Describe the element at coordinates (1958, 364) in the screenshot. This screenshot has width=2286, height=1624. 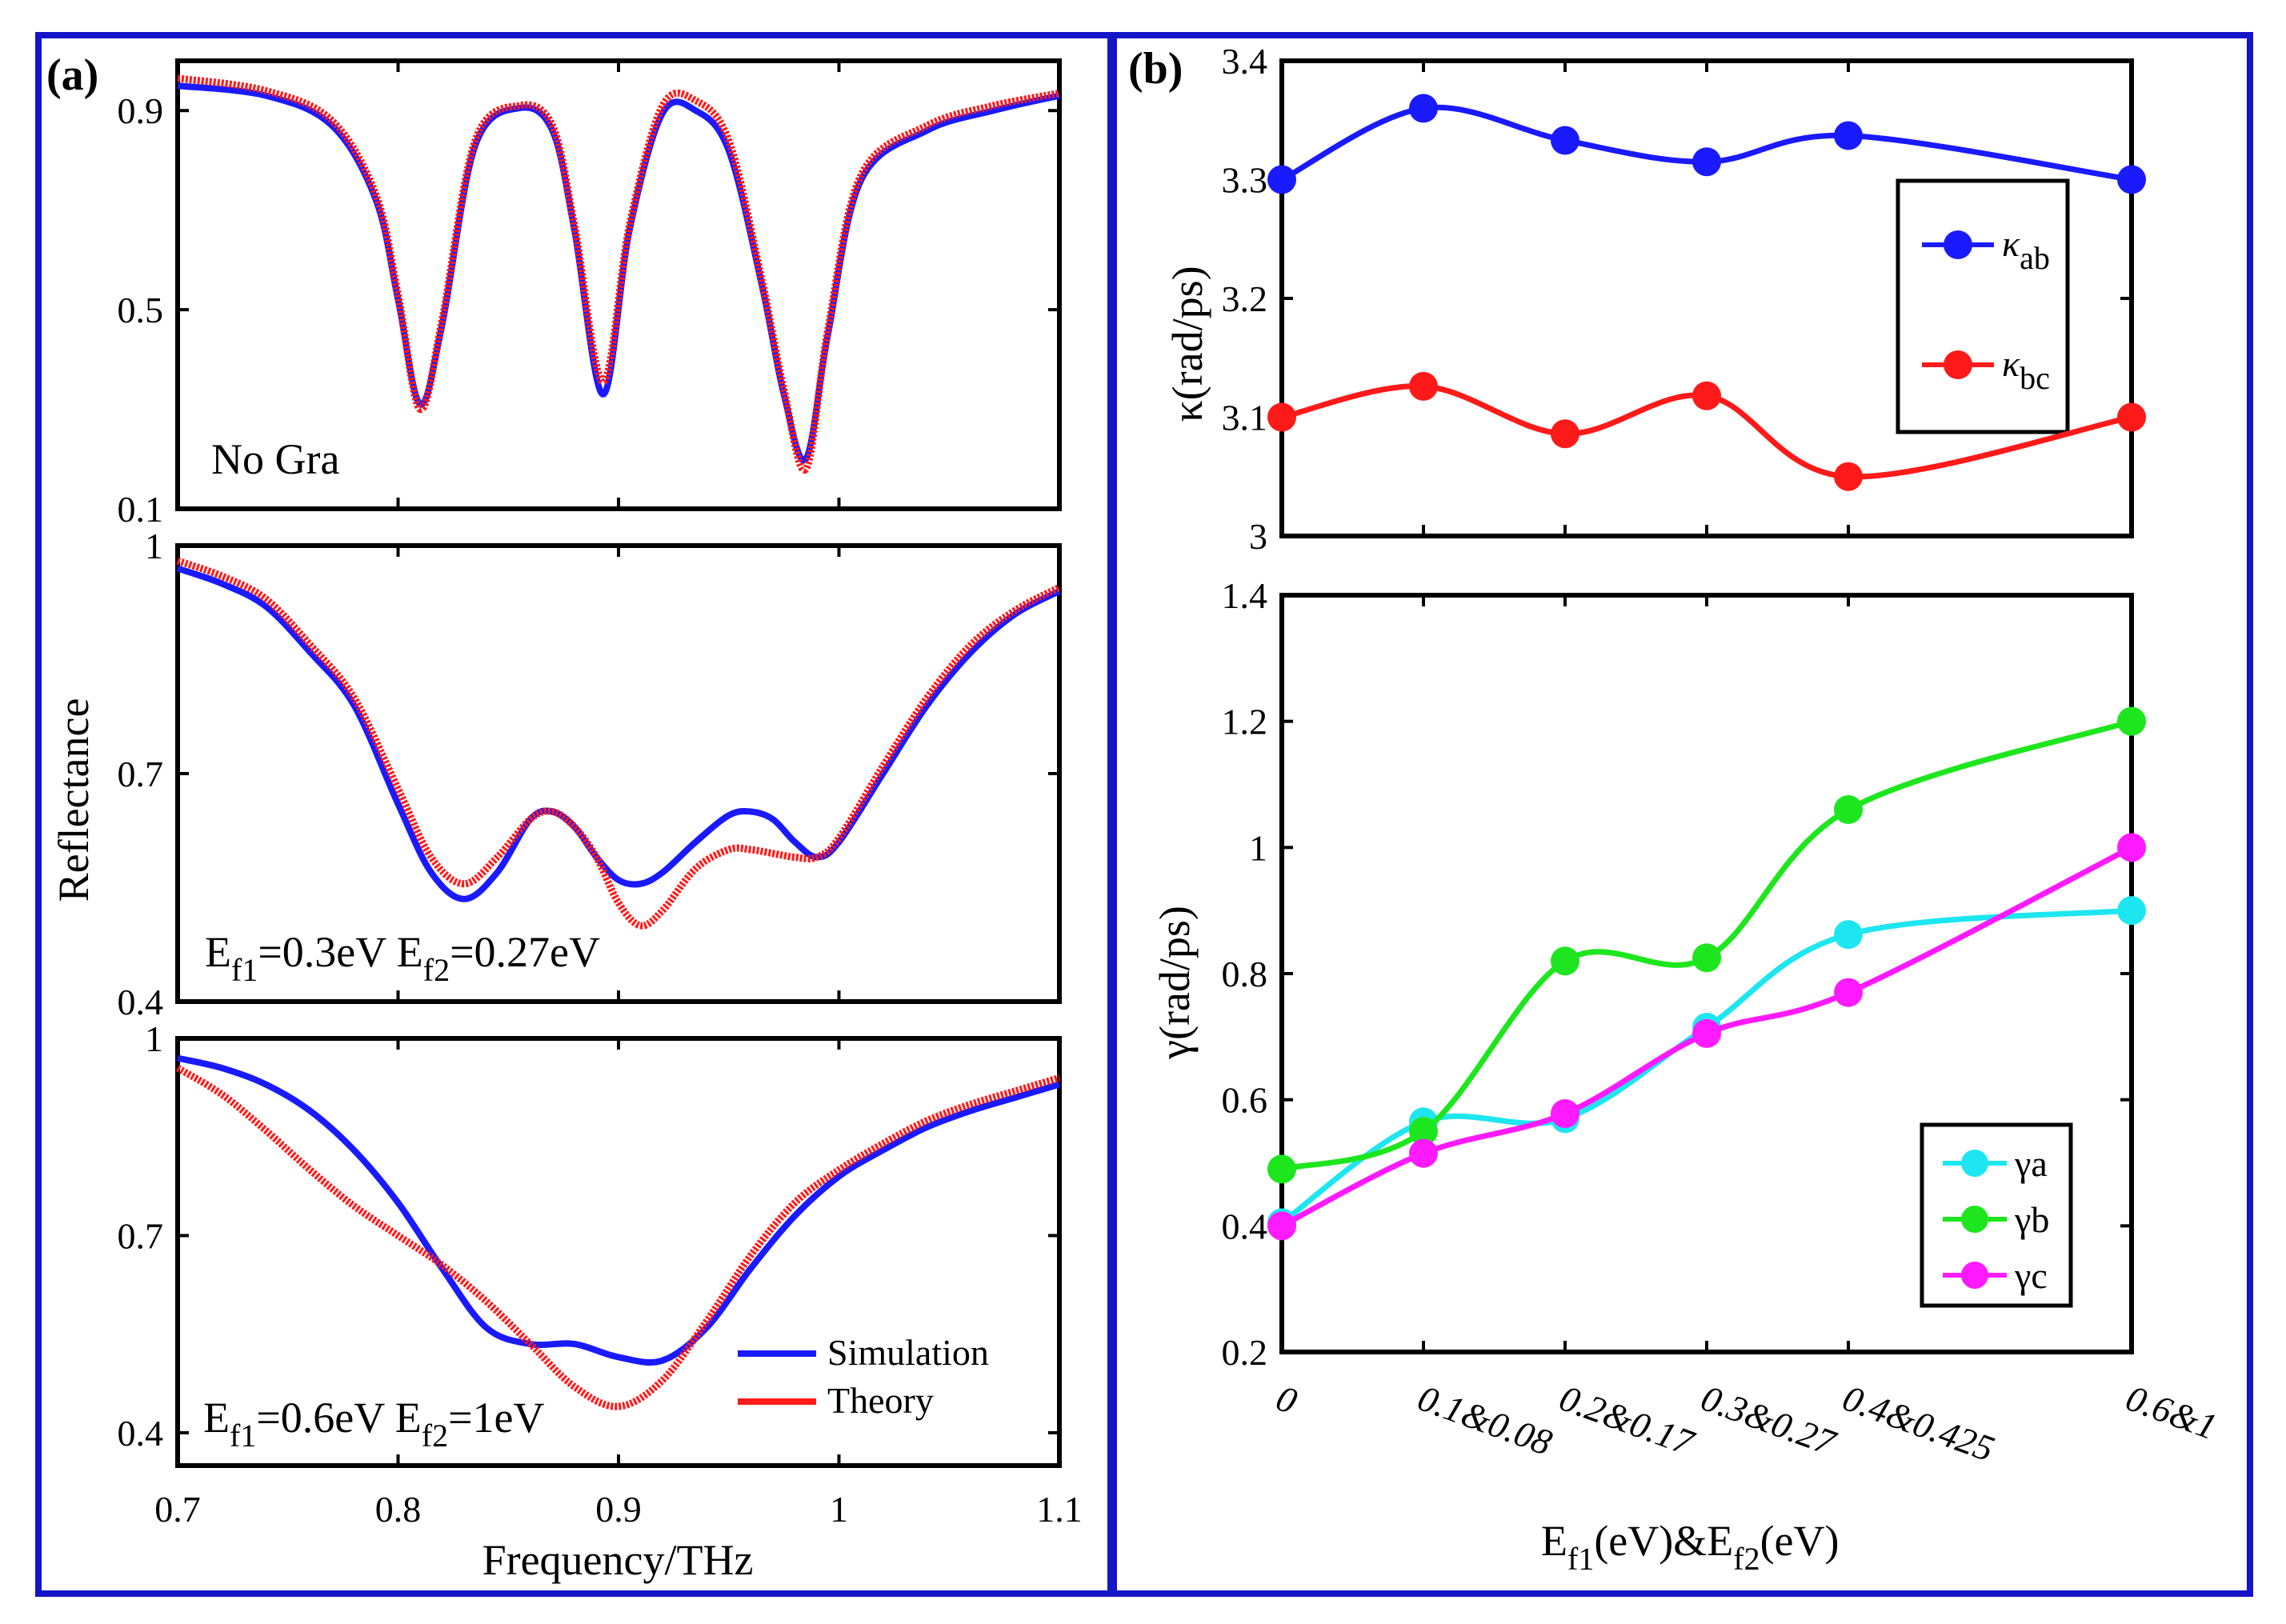
I see `kappa-legend-bc-marker` at that location.